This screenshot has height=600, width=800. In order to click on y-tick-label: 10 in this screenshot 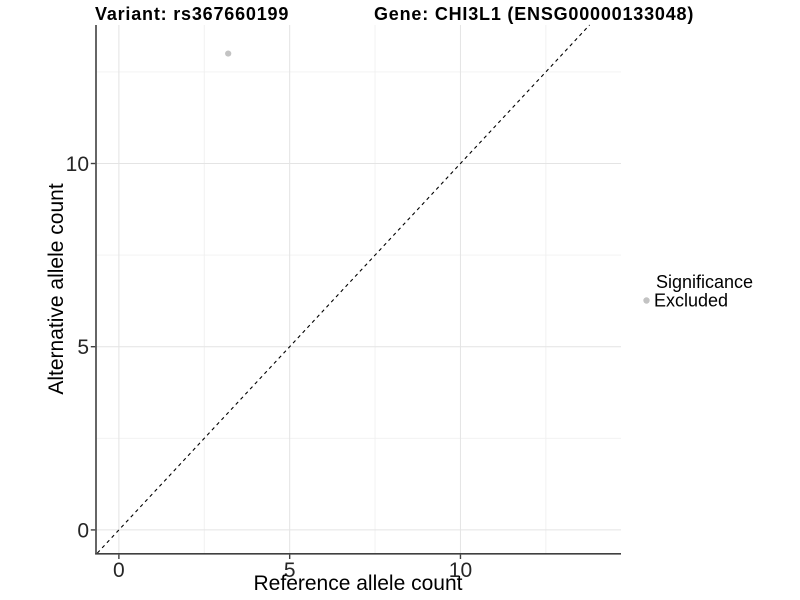, I will do `click(77, 164)`.